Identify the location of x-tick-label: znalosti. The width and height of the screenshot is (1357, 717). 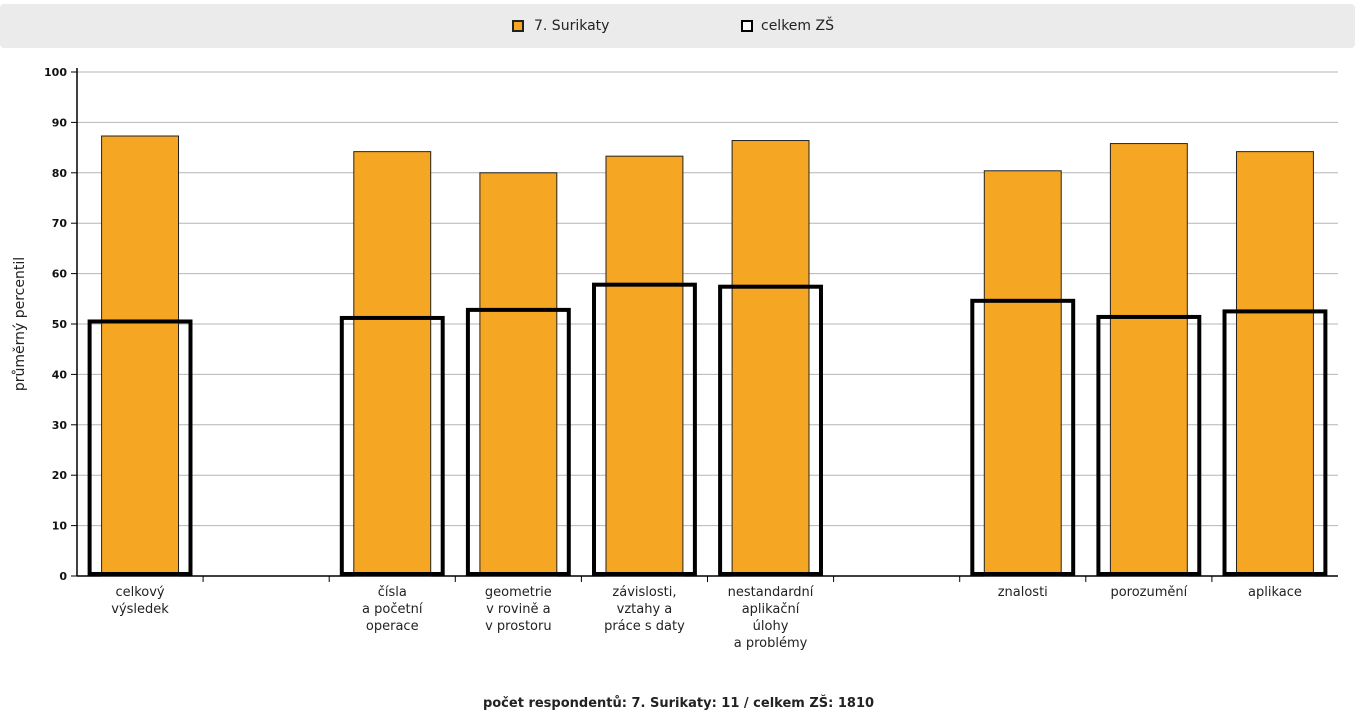
(1023, 592).